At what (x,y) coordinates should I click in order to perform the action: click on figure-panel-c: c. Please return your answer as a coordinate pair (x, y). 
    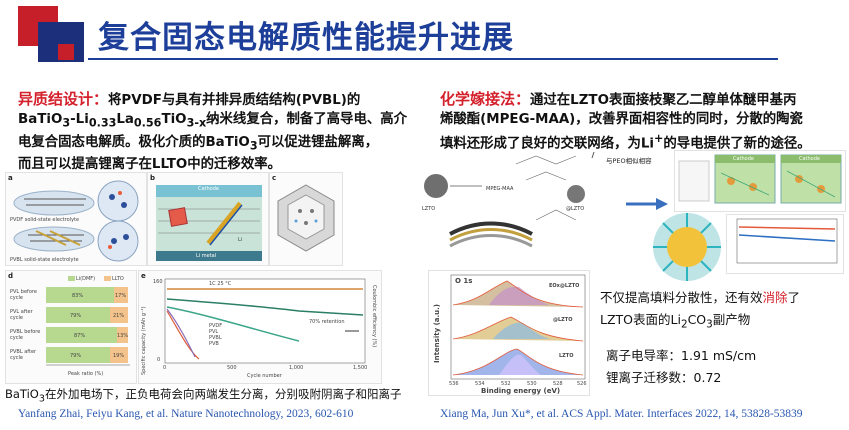
    Looking at the image, I should click on (306, 219).